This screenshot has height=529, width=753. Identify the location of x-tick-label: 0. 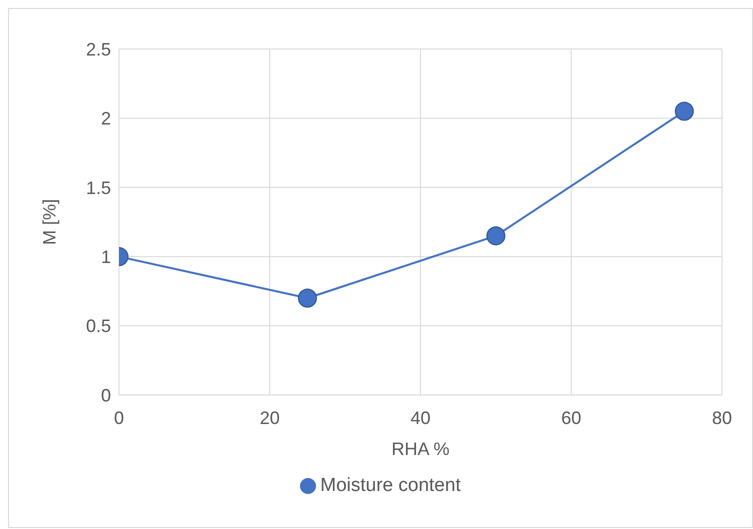
(119, 418).